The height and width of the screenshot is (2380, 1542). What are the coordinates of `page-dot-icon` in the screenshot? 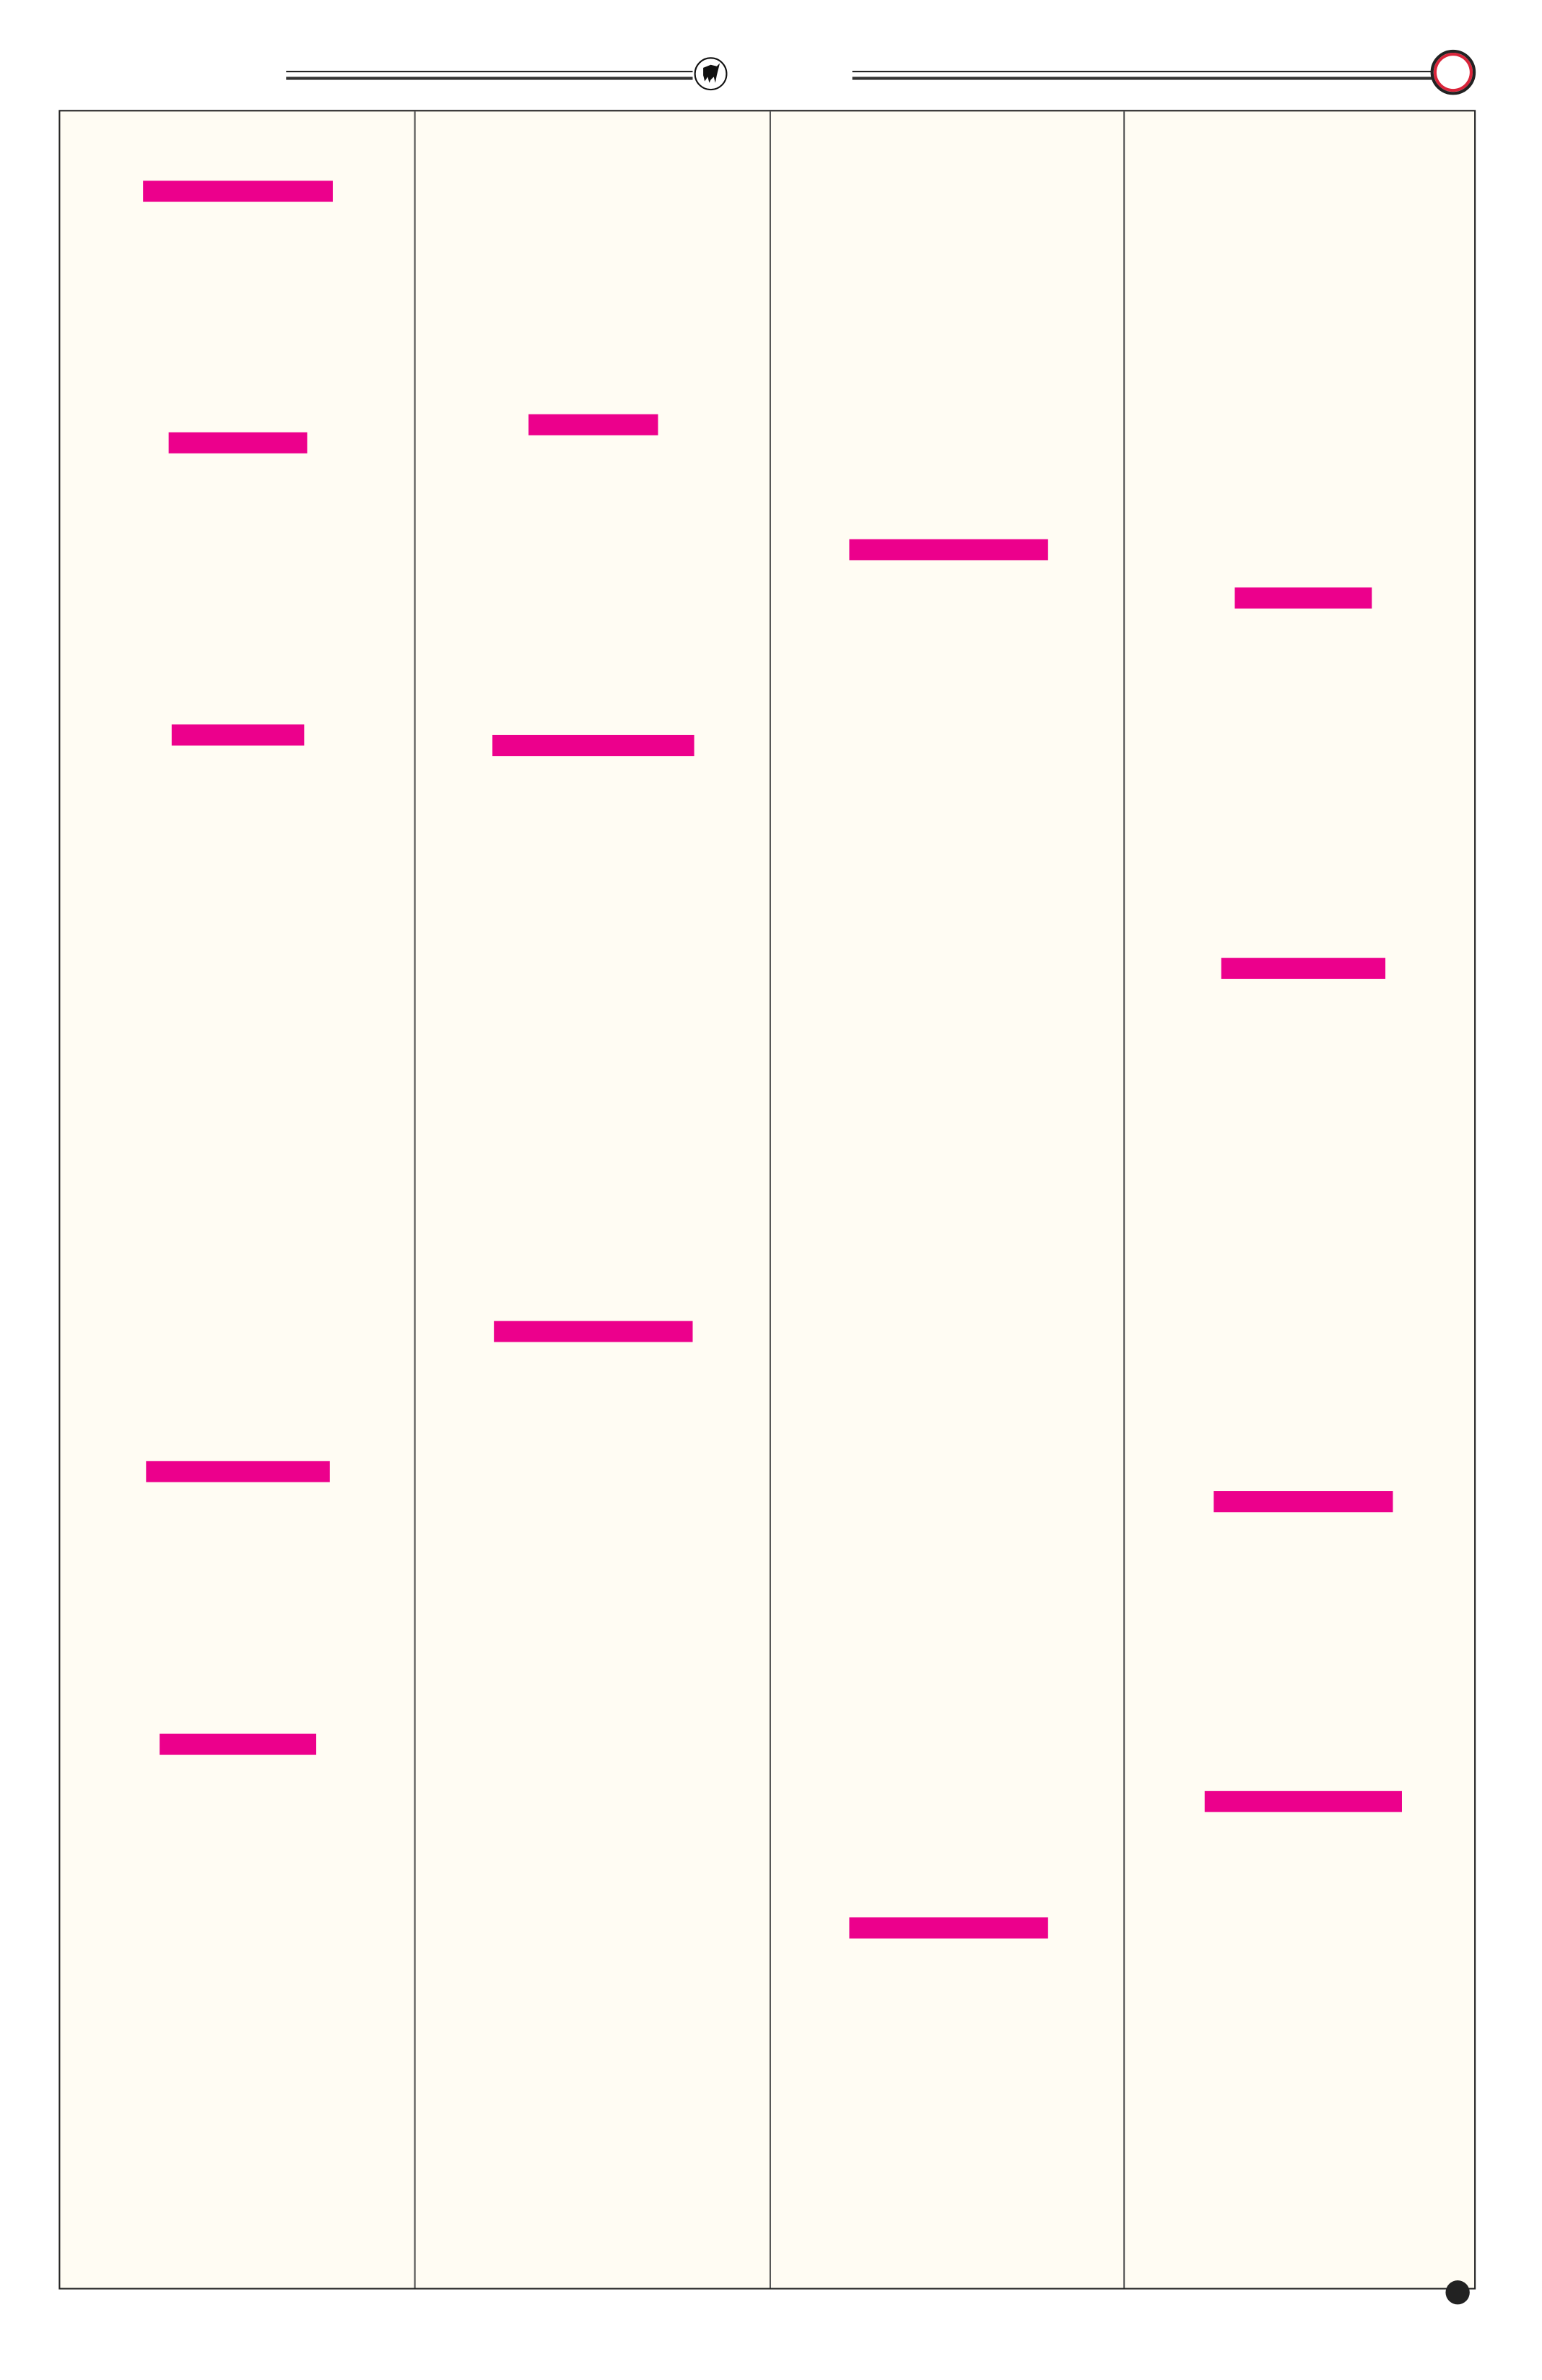 It's located at (1457, 2292).